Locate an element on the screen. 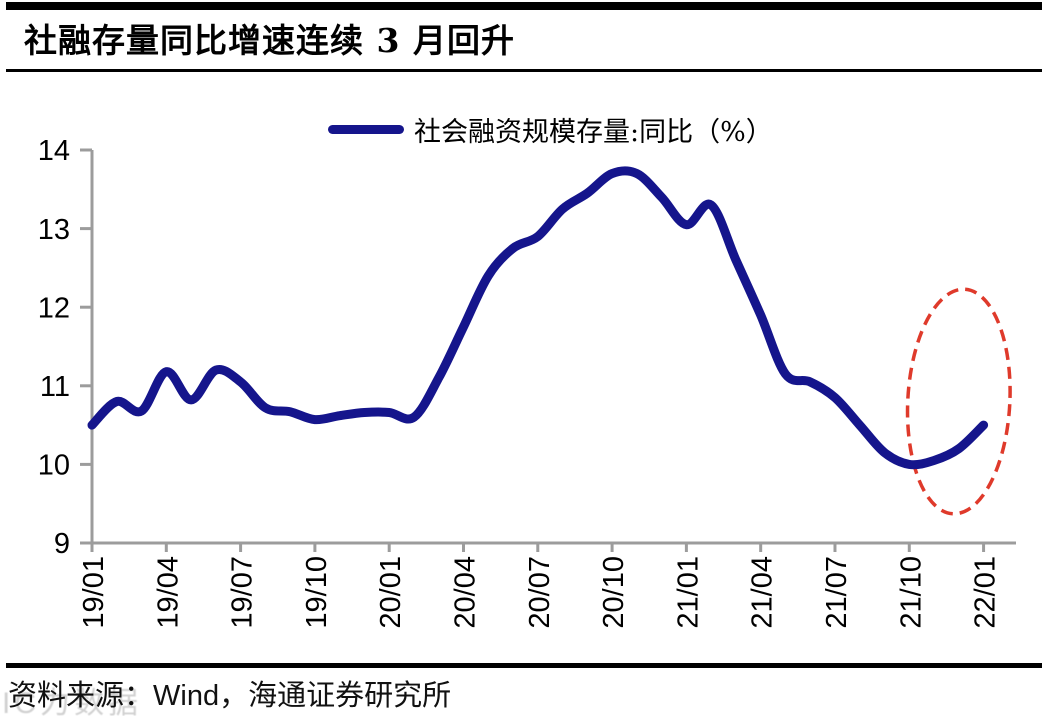 This screenshot has height=716, width=1048. x-tick-label: 19/01 is located at coordinates (94, 592).